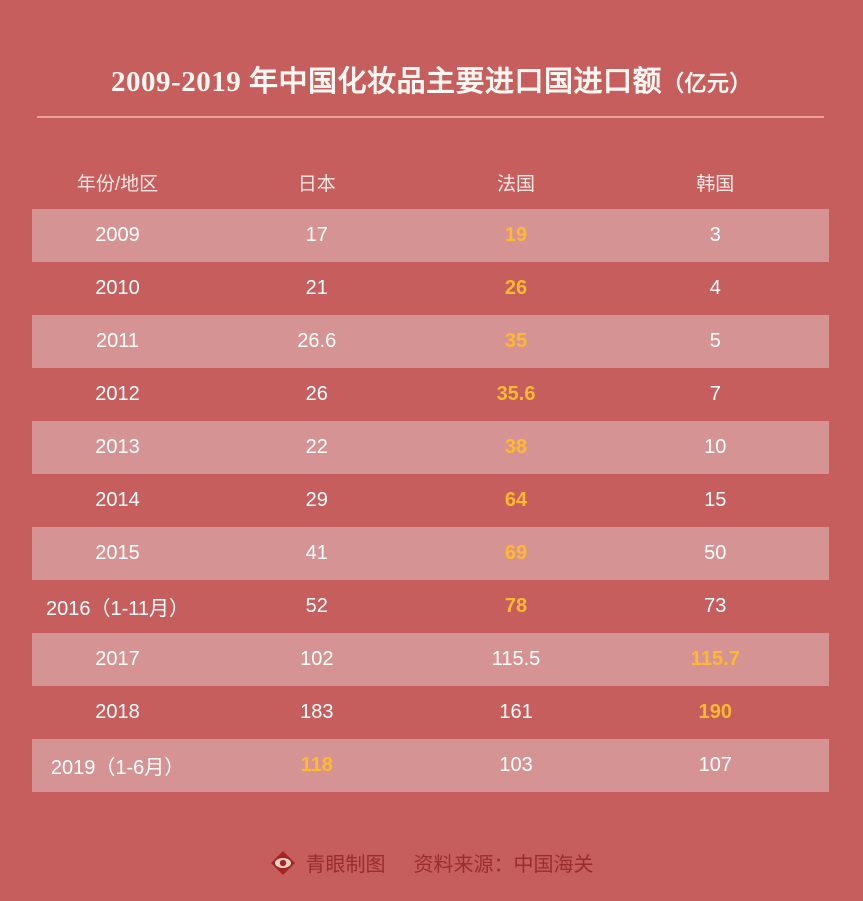 The image size is (863, 901). I want to click on table-row: 2010 21 26 4, so click(430, 288).